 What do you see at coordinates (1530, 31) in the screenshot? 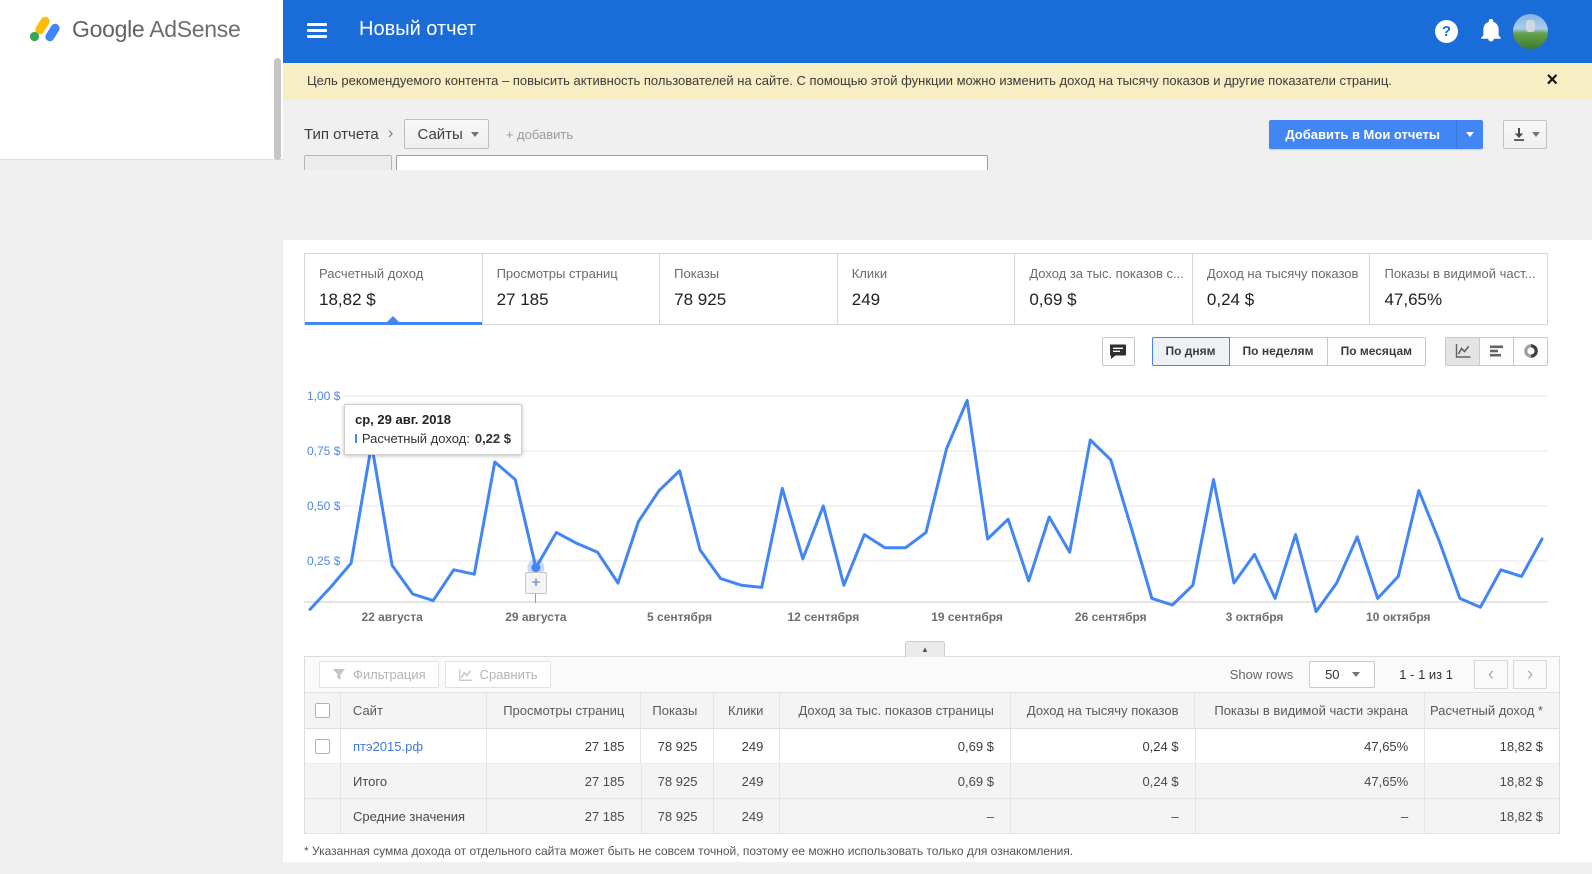
I see `avatar` at bounding box center [1530, 31].